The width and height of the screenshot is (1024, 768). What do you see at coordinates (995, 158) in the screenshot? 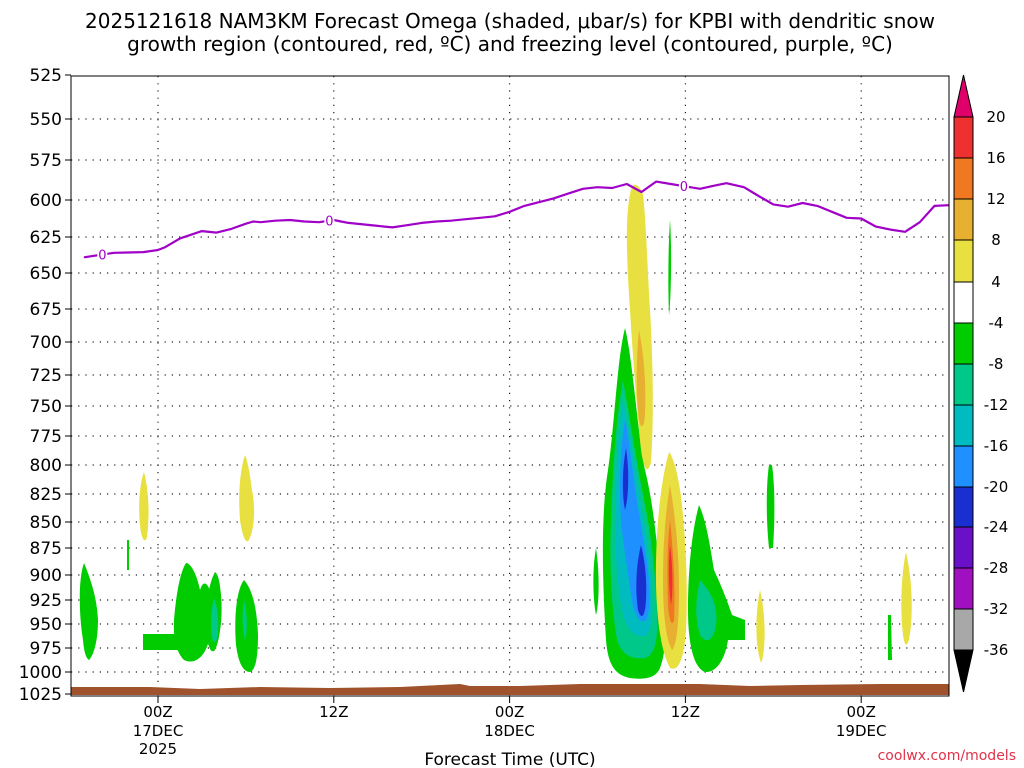
I see `colorbar-label: 16` at bounding box center [995, 158].